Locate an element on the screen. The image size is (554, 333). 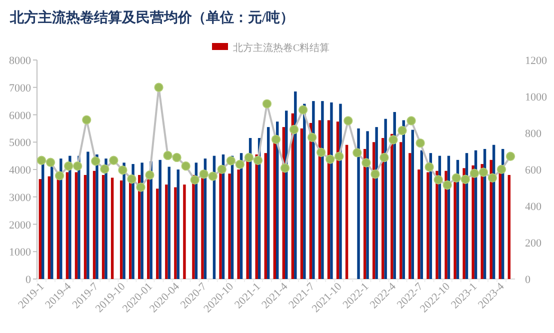
y2-tick-label: 1000 is located at coordinates (536, 98).